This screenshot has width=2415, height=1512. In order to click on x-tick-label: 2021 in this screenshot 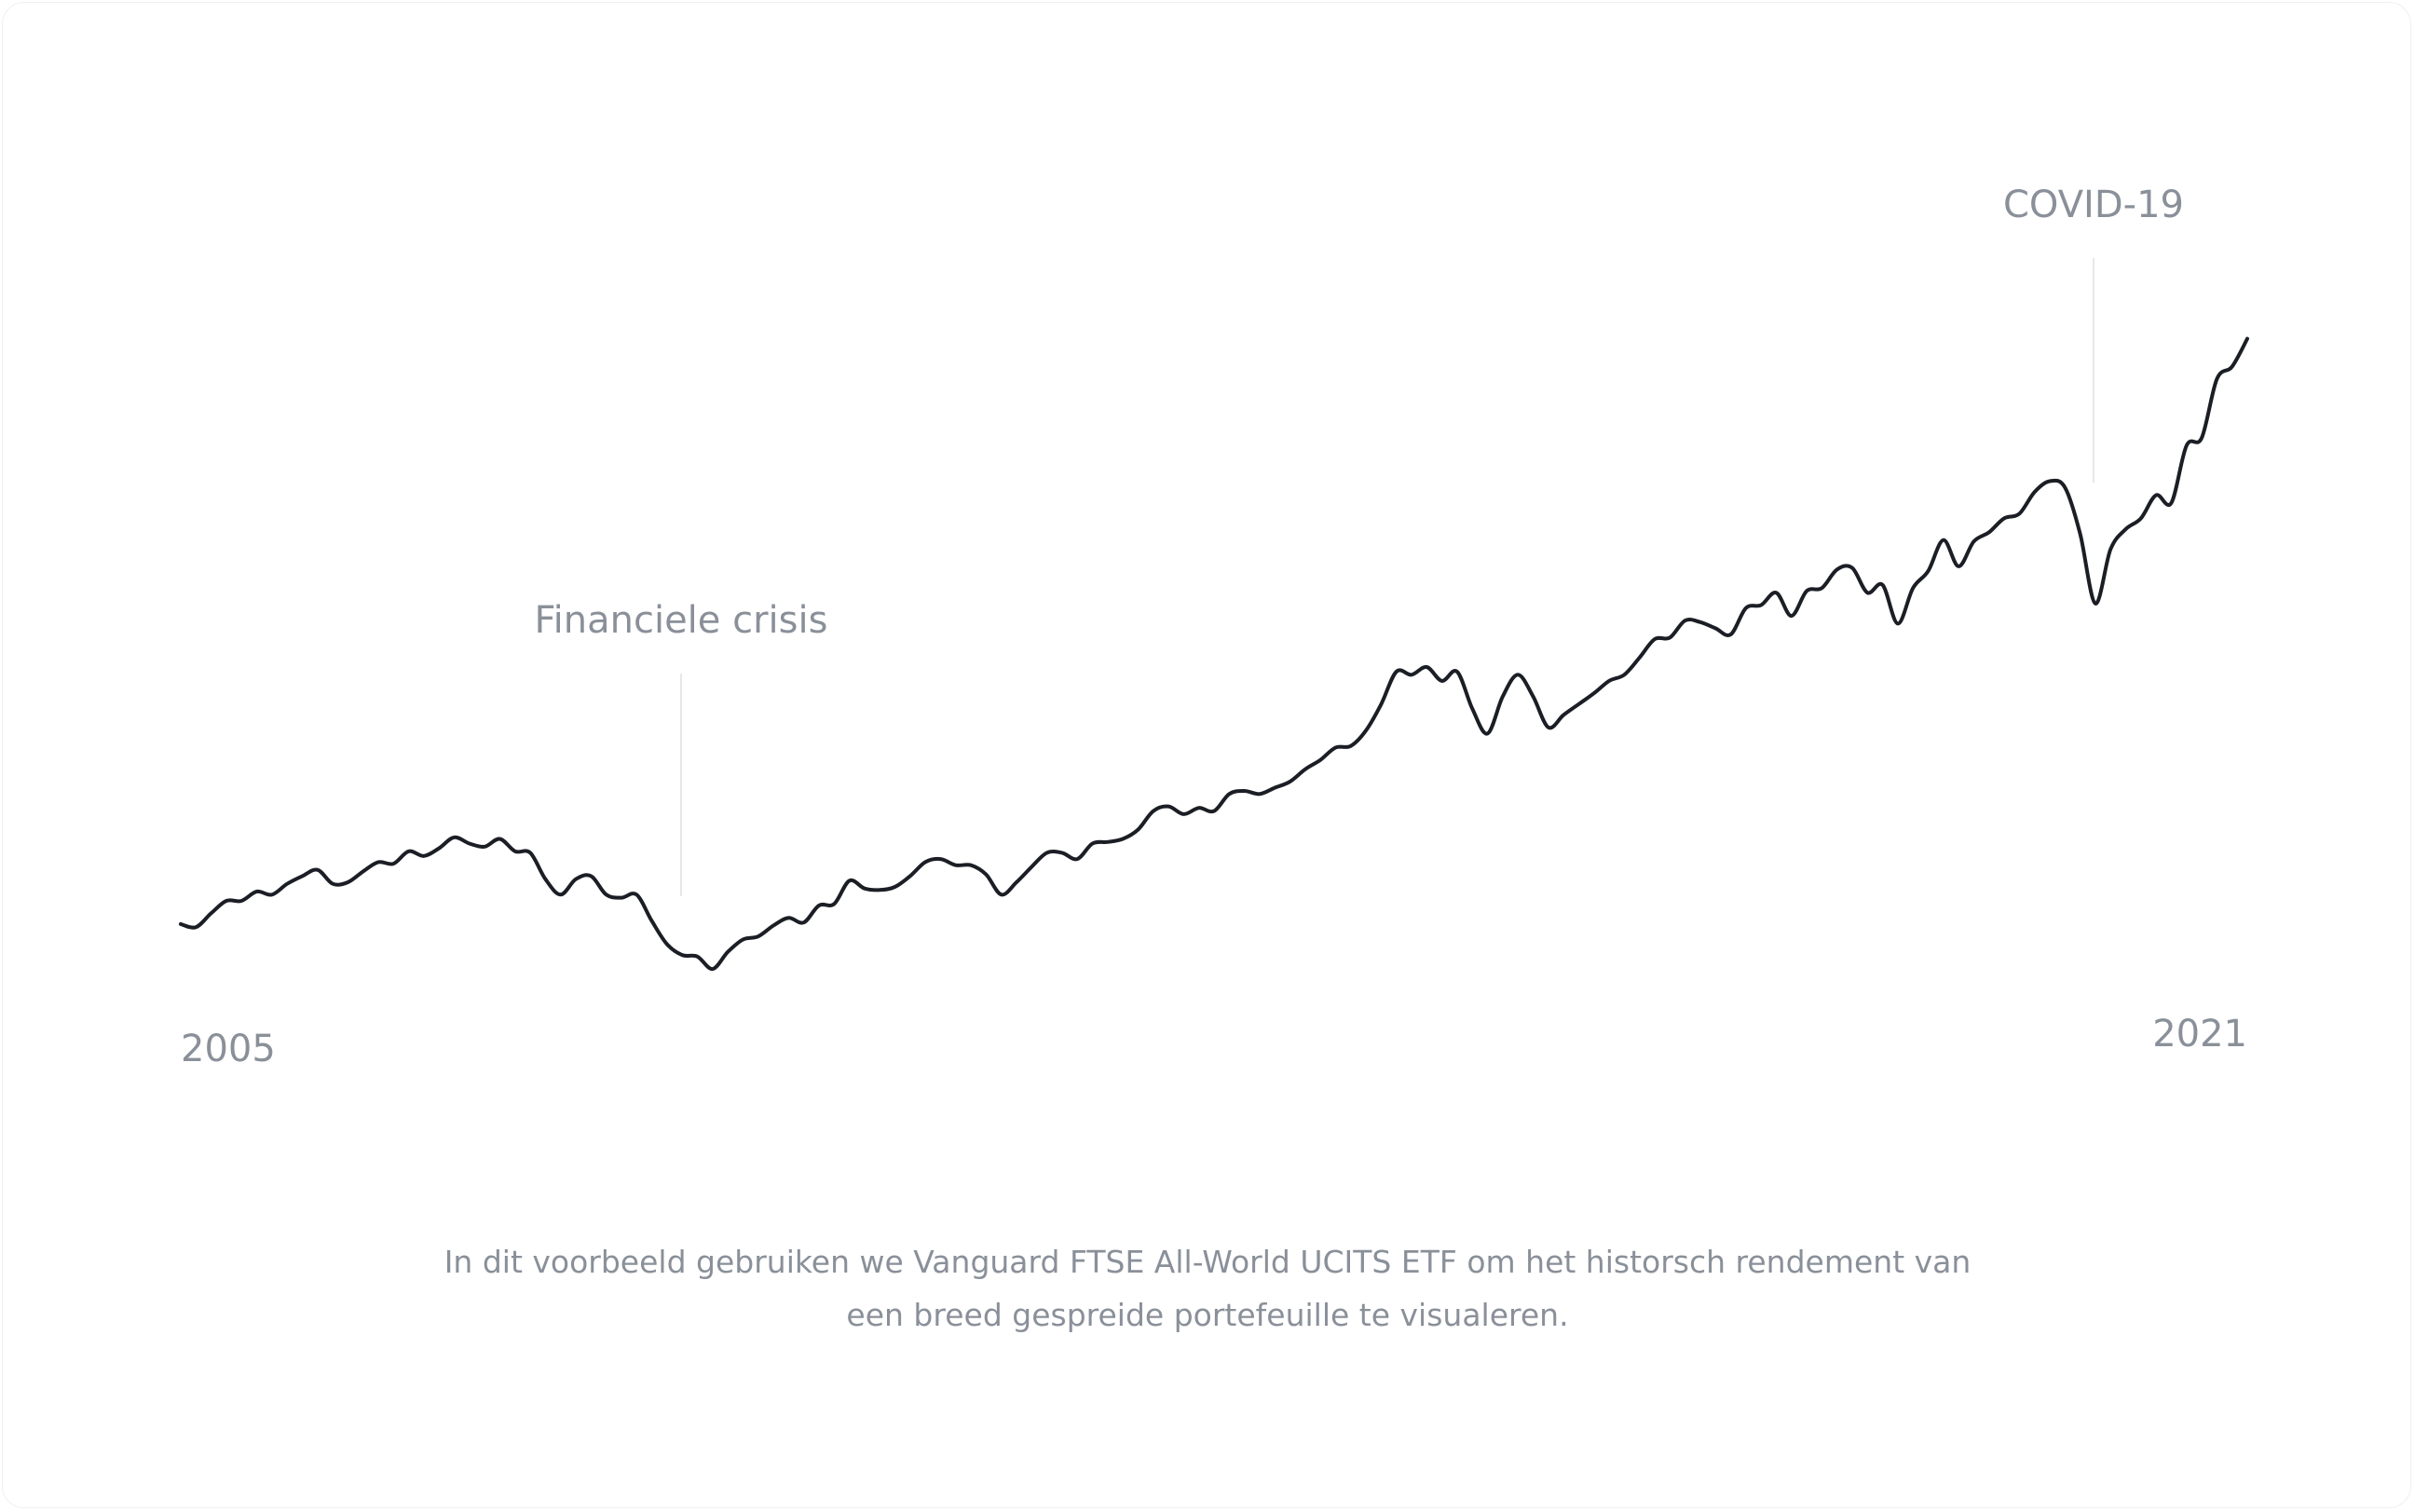, I will do `click(2199, 1034)`.